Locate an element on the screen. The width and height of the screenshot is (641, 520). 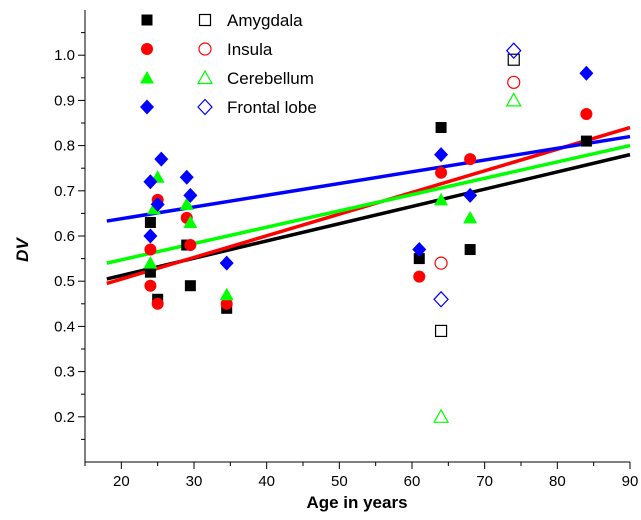
x-tick-label: 80 is located at coordinates (557, 481).